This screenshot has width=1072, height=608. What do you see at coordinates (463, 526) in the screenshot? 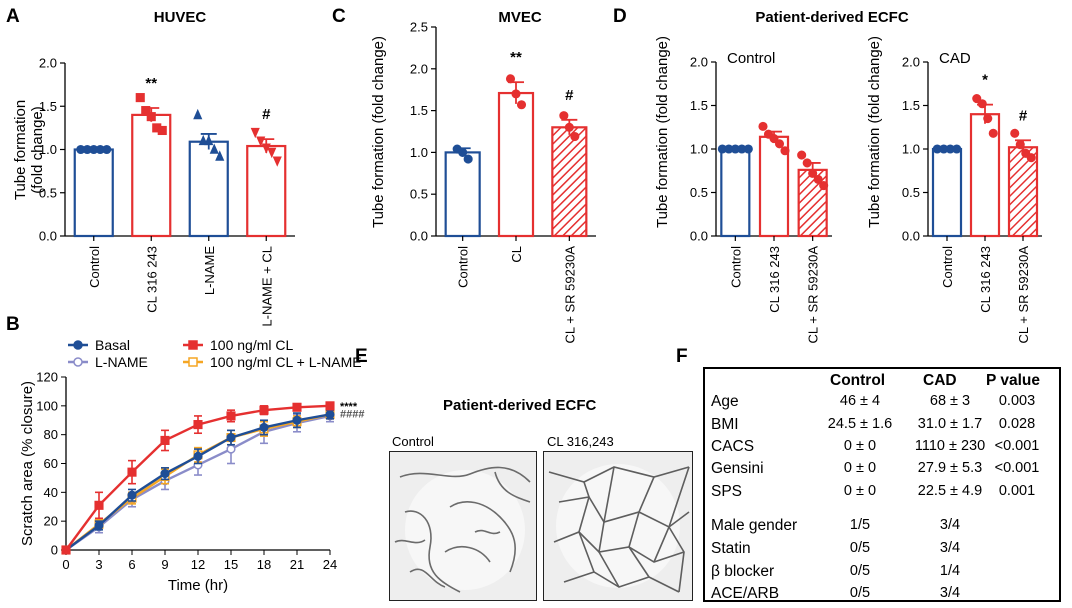
I see `micrograph-control-image` at bounding box center [463, 526].